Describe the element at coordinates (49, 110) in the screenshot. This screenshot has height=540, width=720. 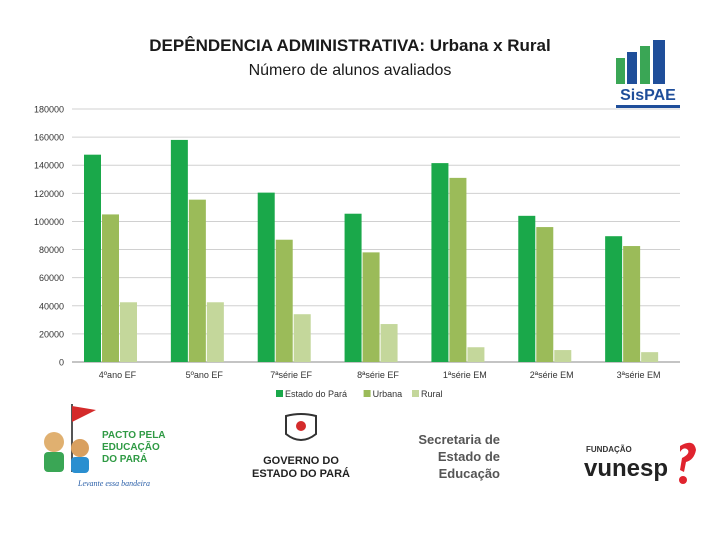
I see `y-tick-label: 180000` at that location.